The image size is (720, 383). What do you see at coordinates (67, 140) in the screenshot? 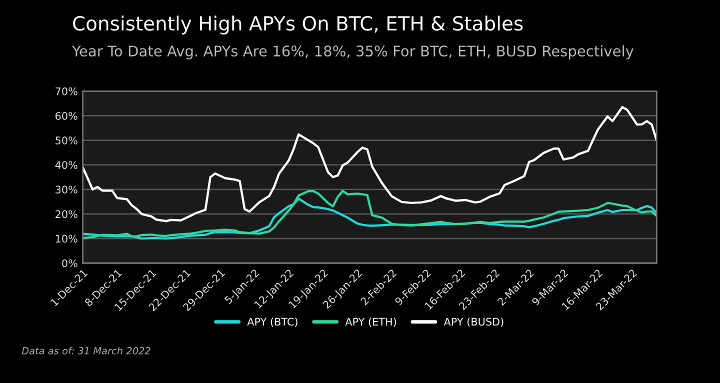
I see `y-tick-label: 50%` at bounding box center [67, 140].